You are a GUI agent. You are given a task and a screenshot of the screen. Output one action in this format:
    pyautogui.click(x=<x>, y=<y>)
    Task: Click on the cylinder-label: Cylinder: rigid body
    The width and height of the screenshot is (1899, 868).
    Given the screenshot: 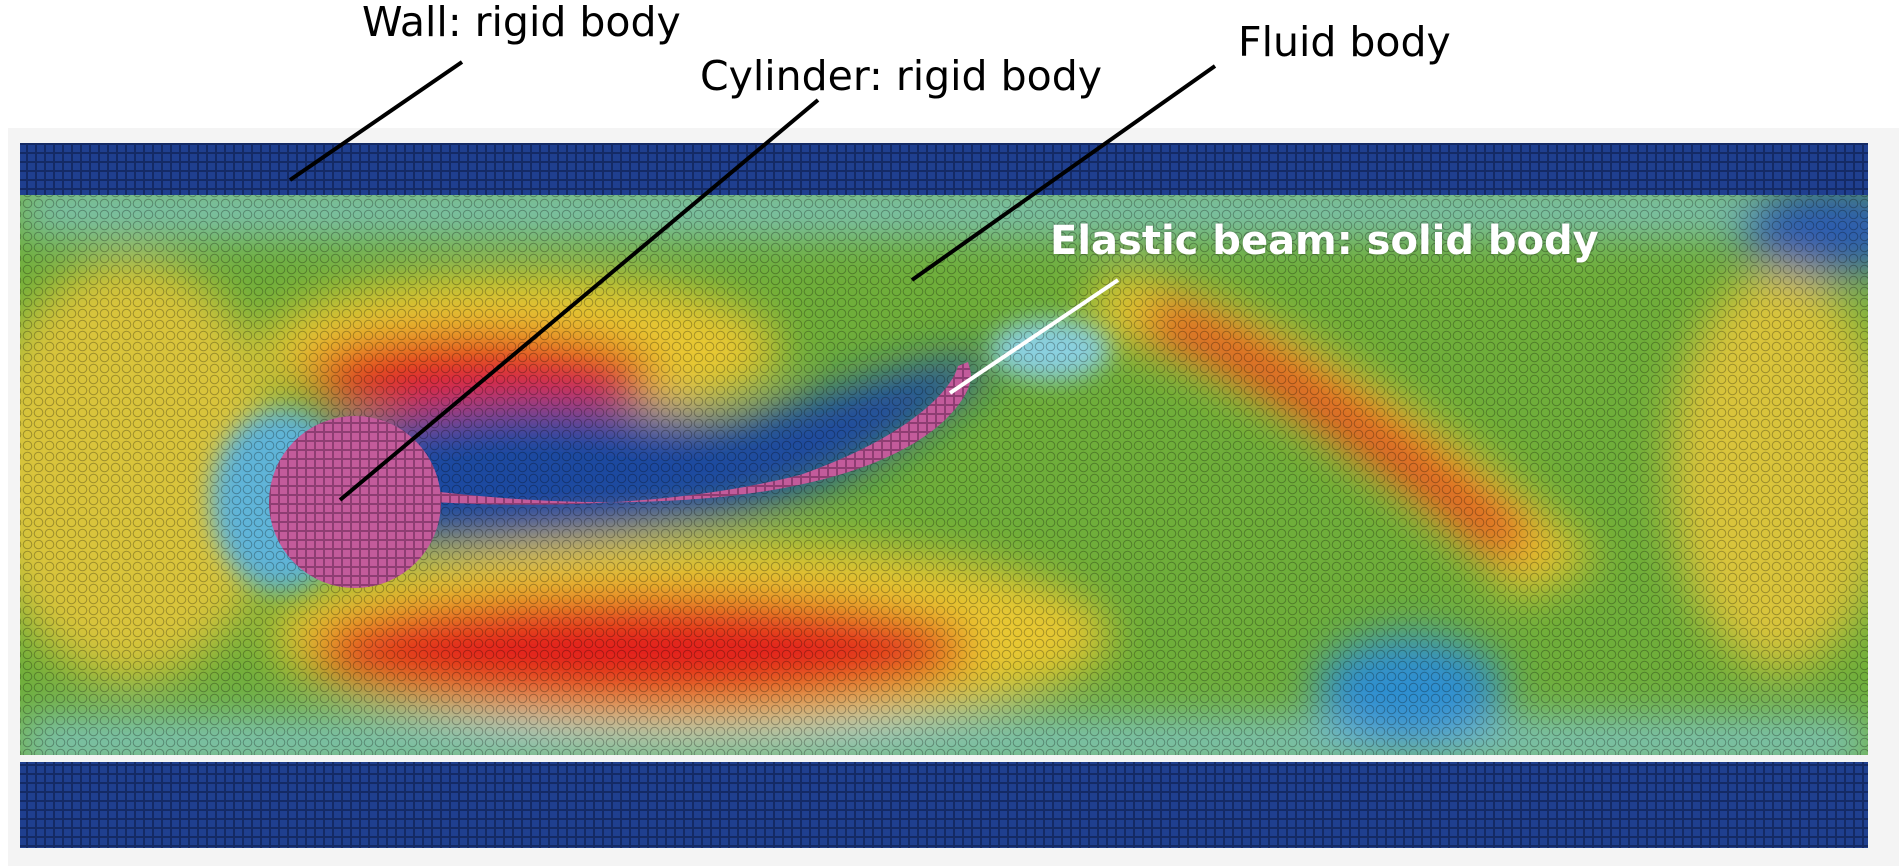 What is the action you would take?
    pyautogui.click(x=901, y=76)
    